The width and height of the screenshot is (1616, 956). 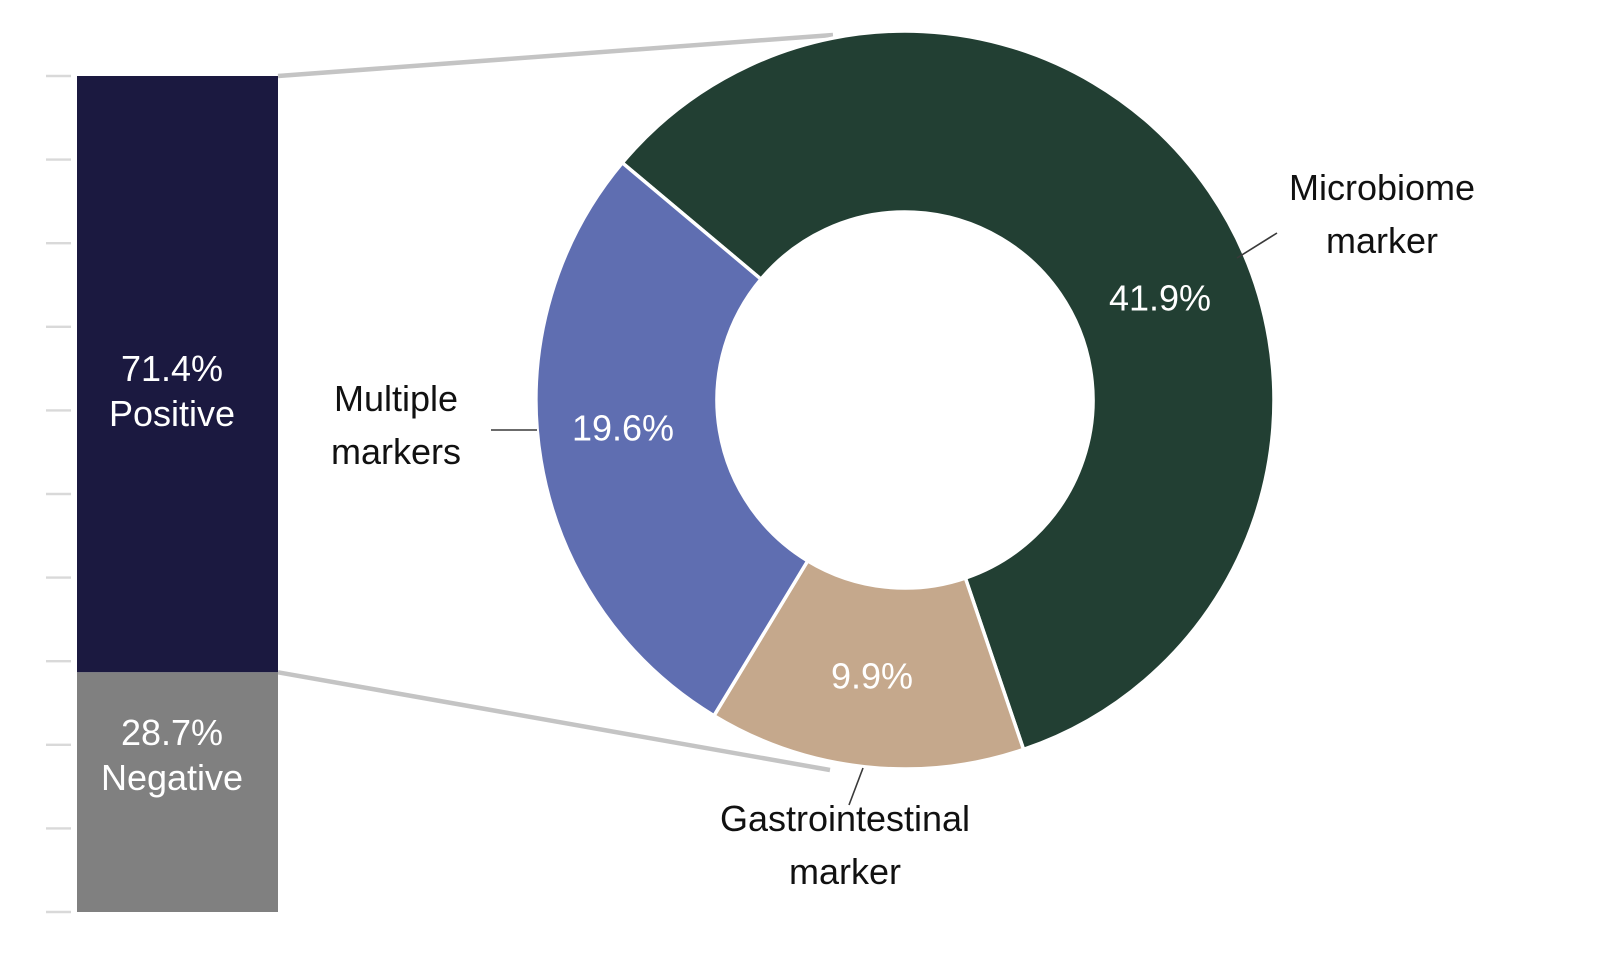 What do you see at coordinates (856, 786) in the screenshot?
I see `leader-line-gastrointestinal-marker` at bounding box center [856, 786].